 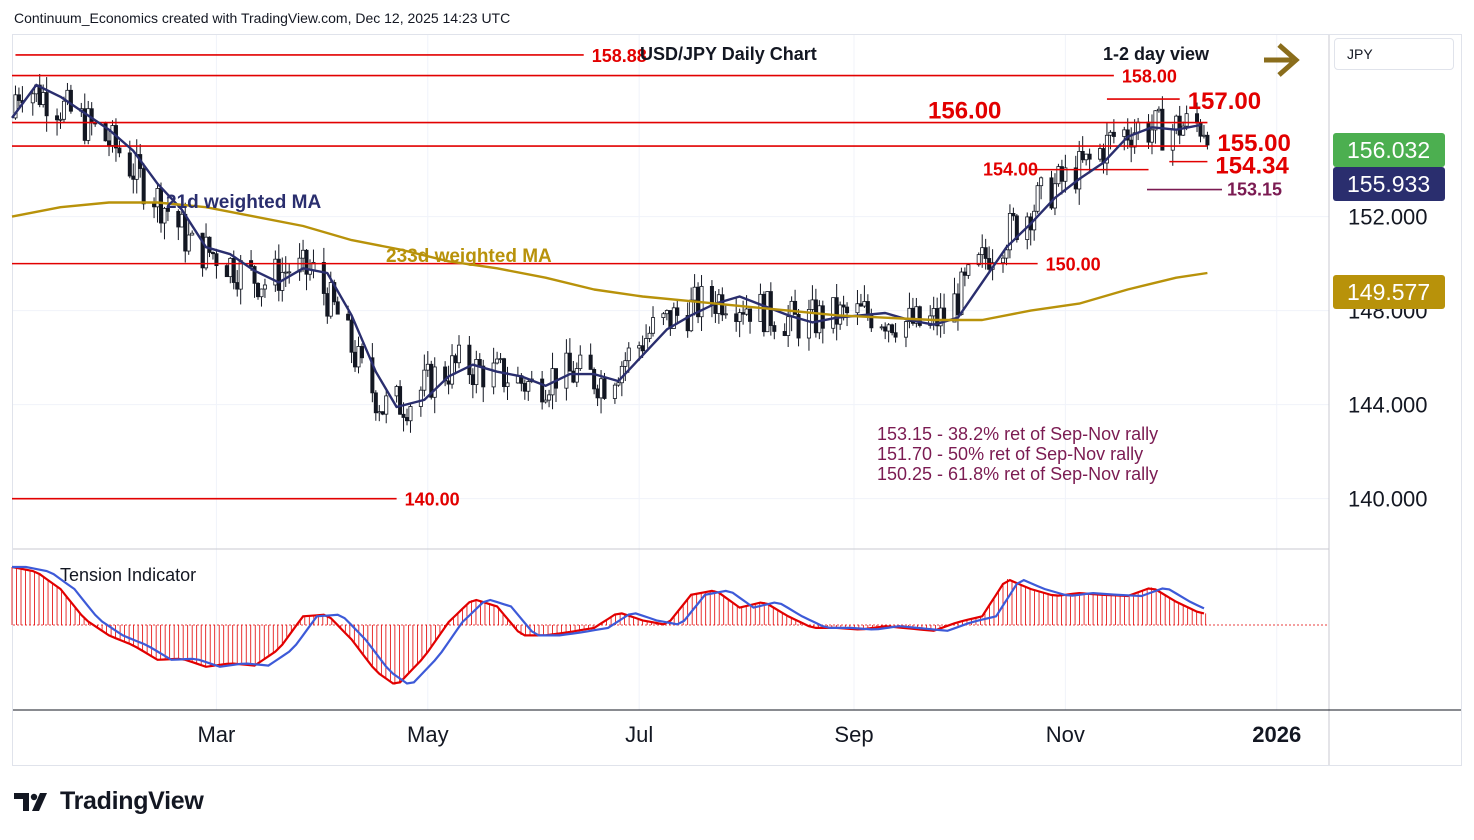 What do you see at coordinates (1388, 150) in the screenshot?
I see `price-badge-label: 156.032` at bounding box center [1388, 150].